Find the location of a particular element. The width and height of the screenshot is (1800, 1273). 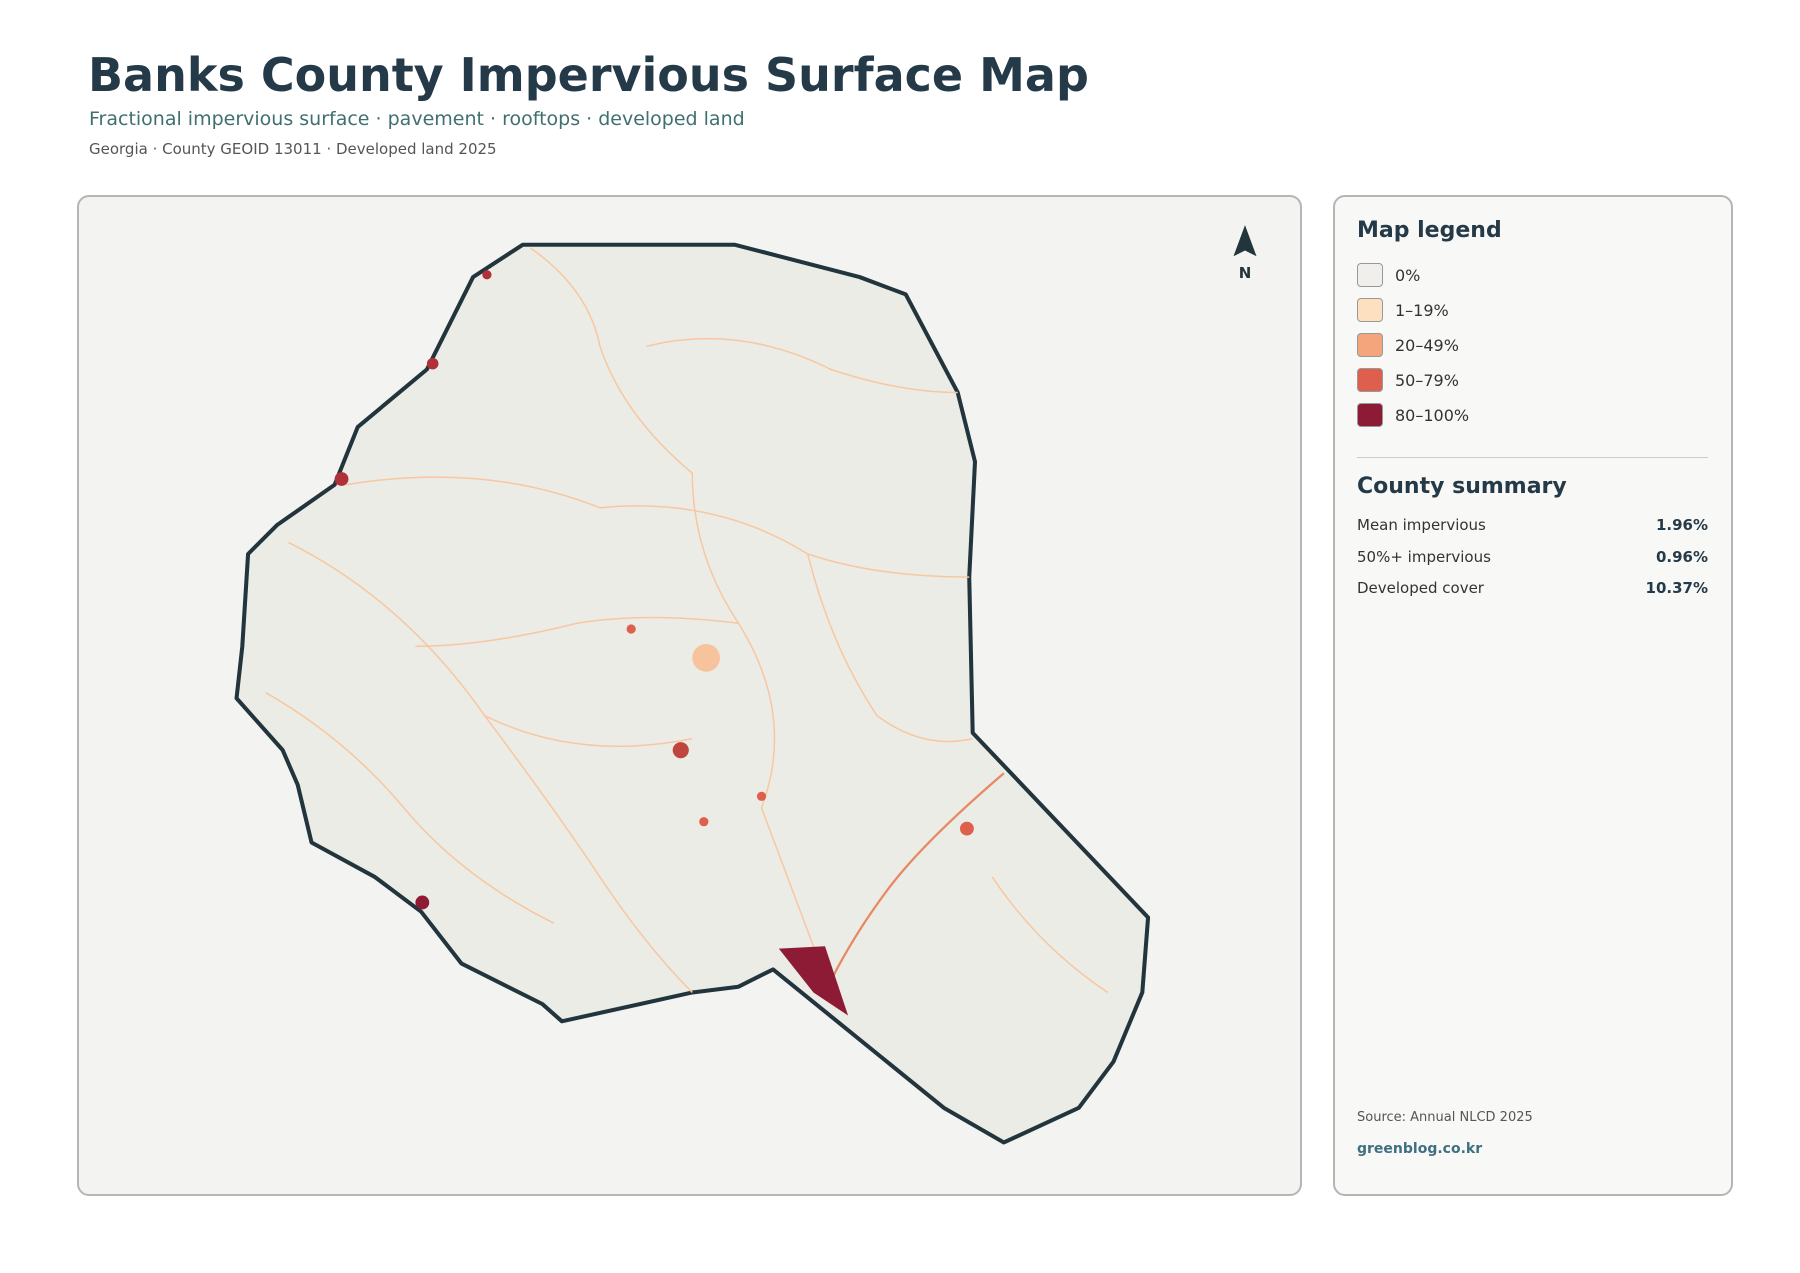

summary-label: Developed cover is located at coordinates (1420, 588).